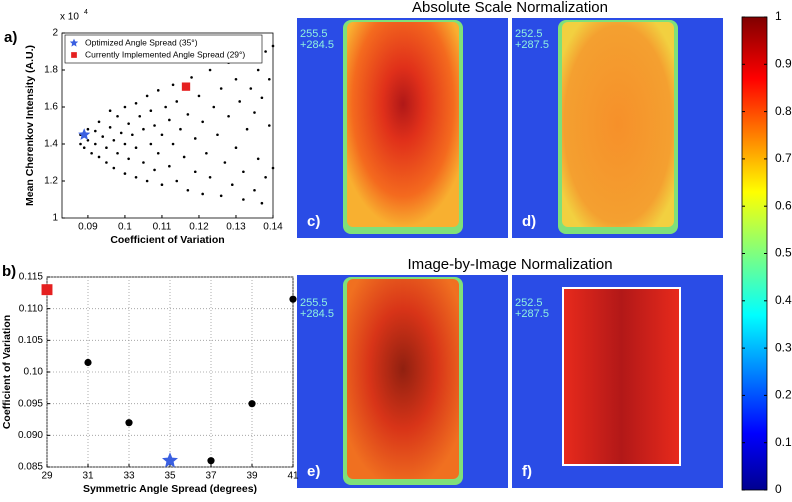 This screenshot has height=502, width=792. Describe the element at coordinates (86, 12) in the screenshot. I see `axis-multiplier-exponent: 4` at that location.